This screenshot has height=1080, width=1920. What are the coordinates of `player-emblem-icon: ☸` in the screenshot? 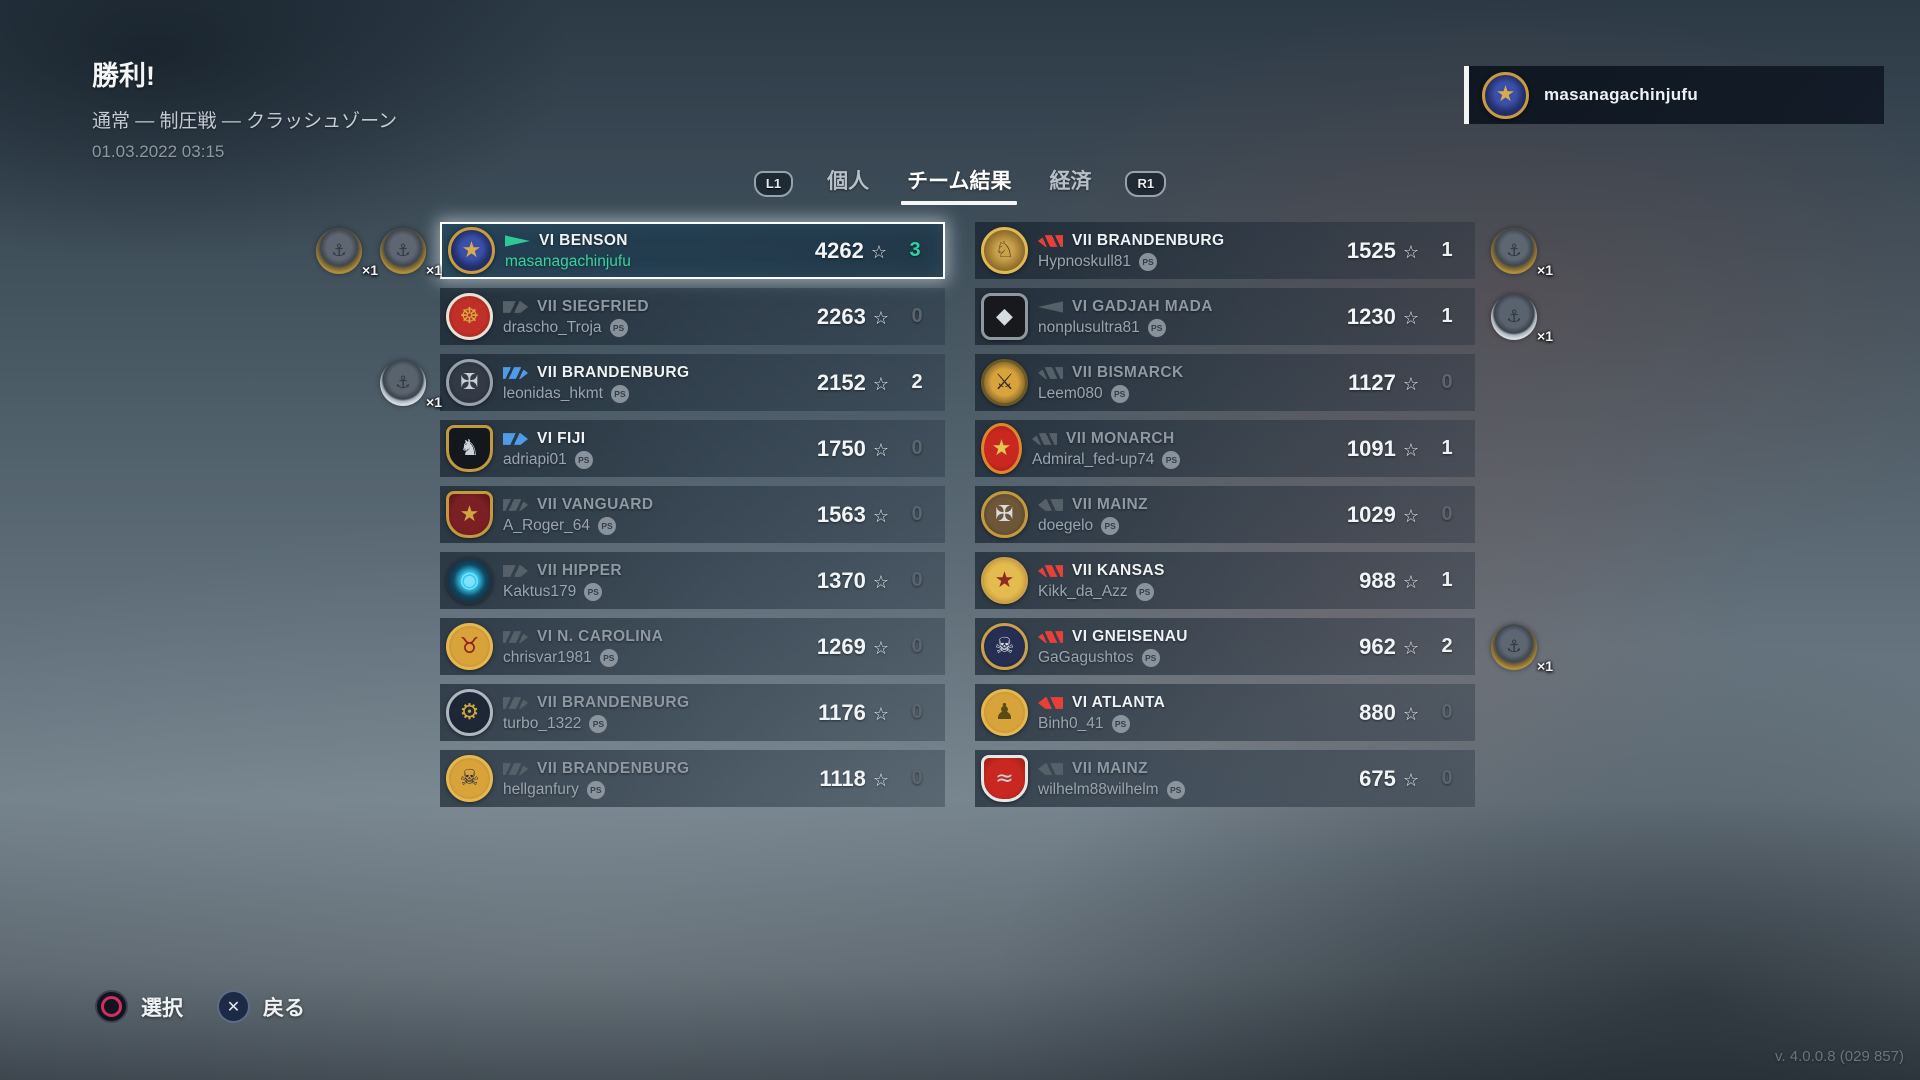 It's located at (469, 316).